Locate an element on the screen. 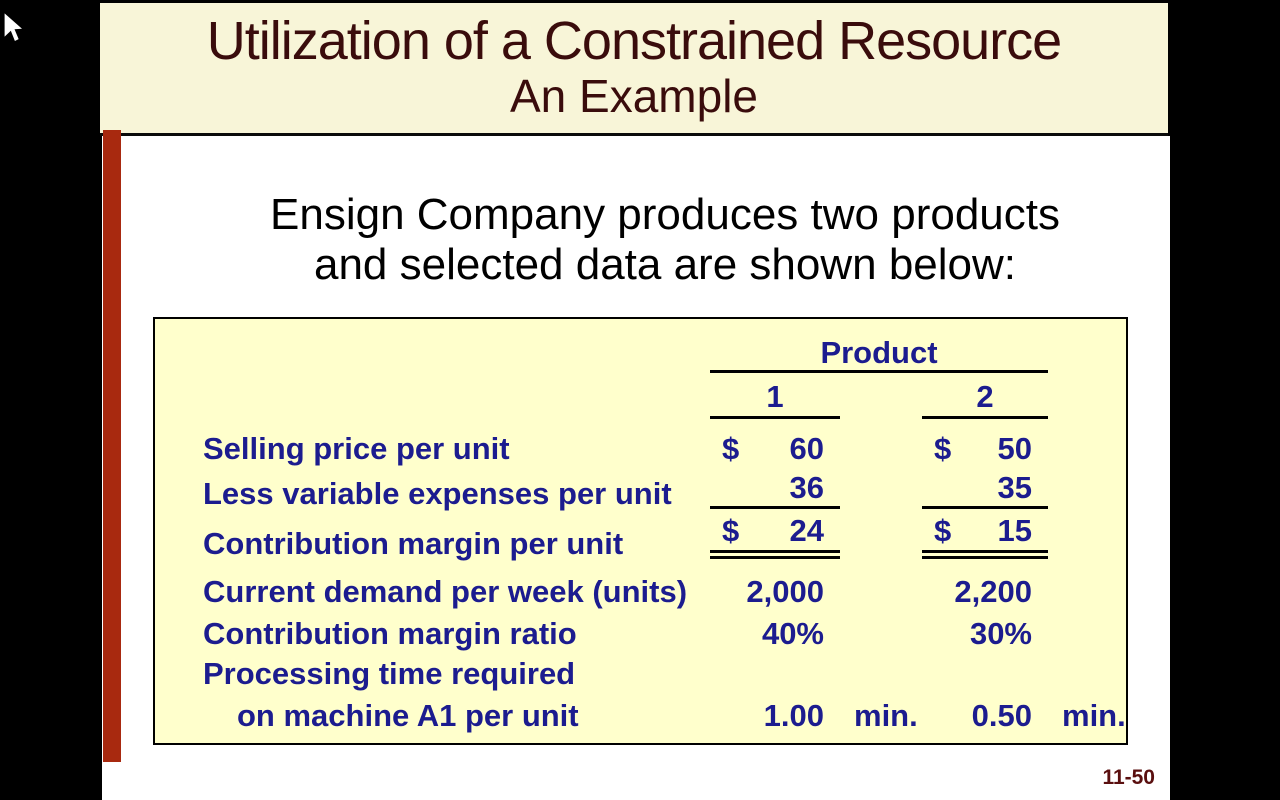 This screenshot has height=800, width=1280. value-cell: $ 60 is located at coordinates (775, 448).